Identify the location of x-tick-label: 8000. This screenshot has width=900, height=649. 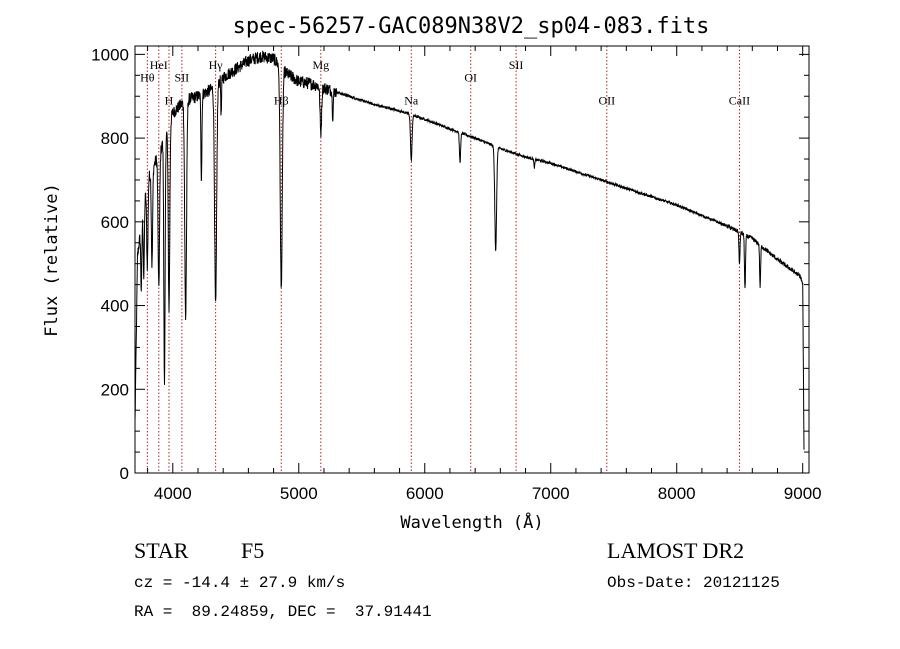
(677, 493).